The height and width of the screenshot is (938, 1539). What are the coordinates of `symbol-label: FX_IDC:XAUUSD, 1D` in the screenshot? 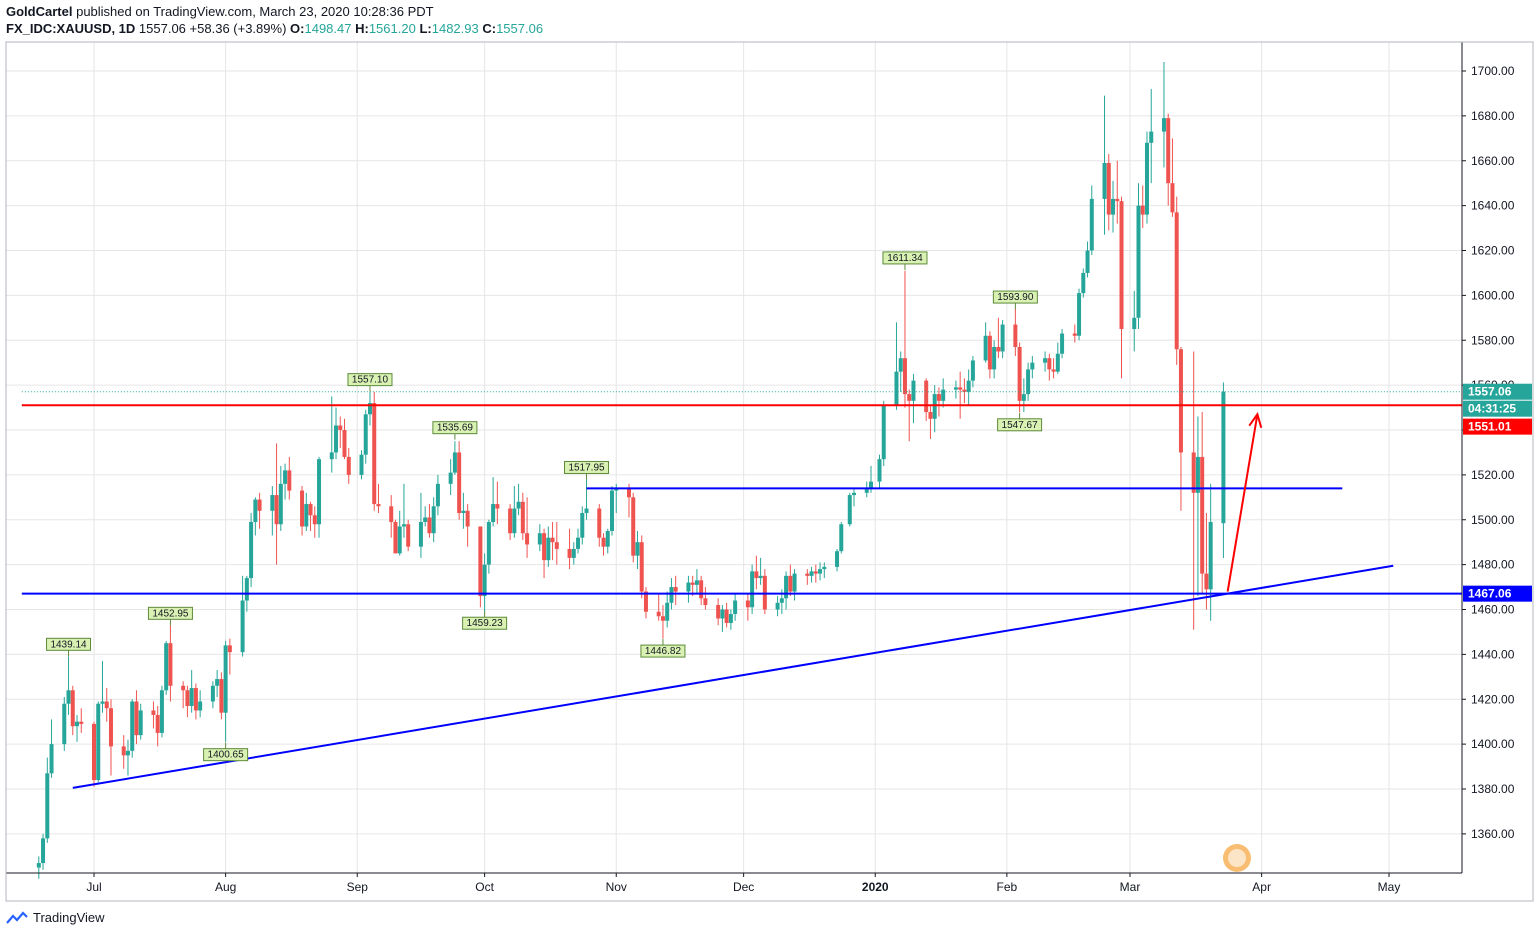 It's located at (71, 28).